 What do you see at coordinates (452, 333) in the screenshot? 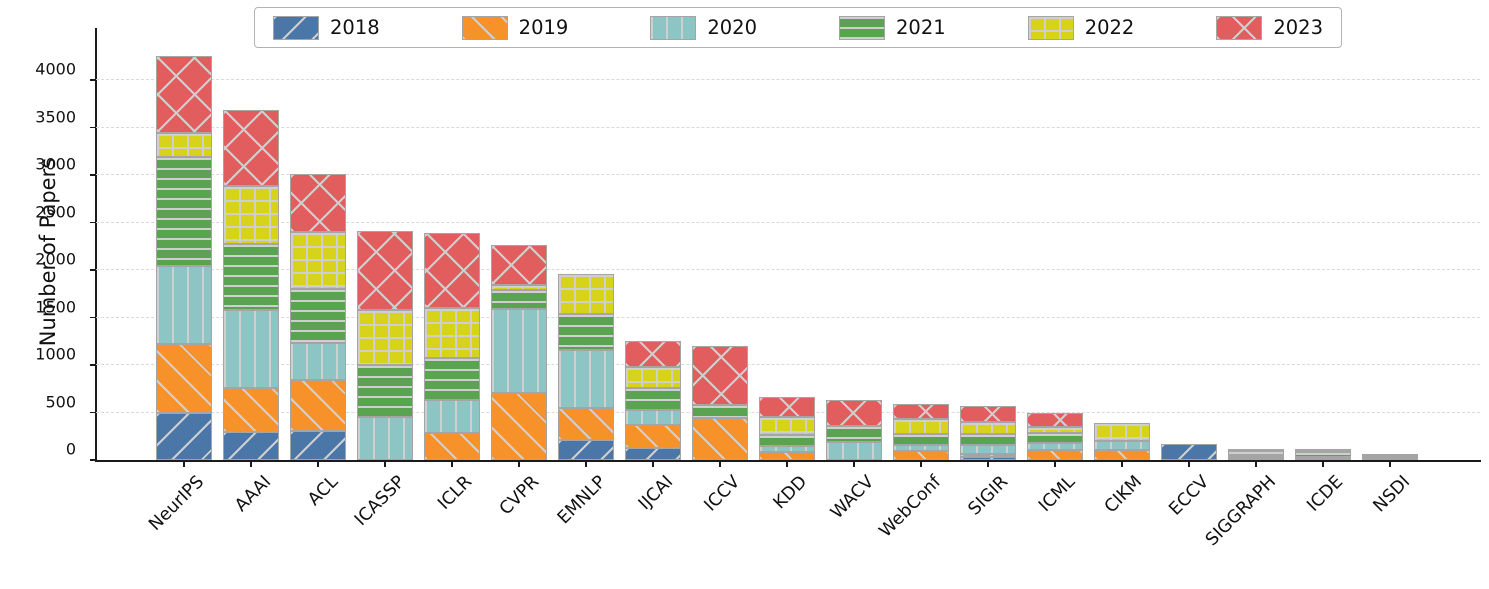
I see `bar-segment-ICLR-2022` at bounding box center [452, 333].